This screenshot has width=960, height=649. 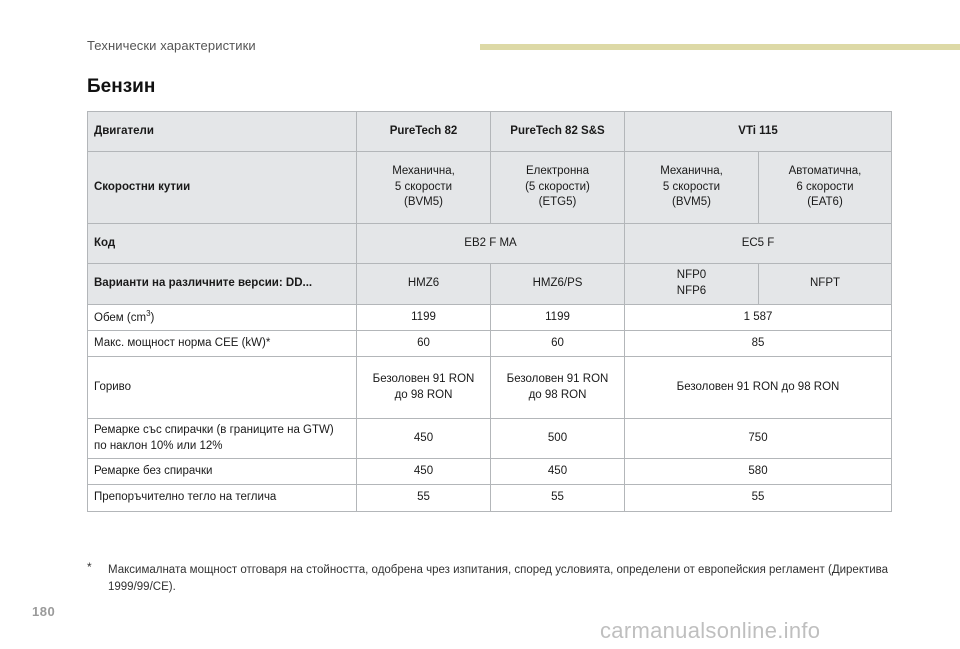 I want to click on table-row-trailer-unbraked: Ремарке без спирачки 450 450 580, so click(x=489, y=471).